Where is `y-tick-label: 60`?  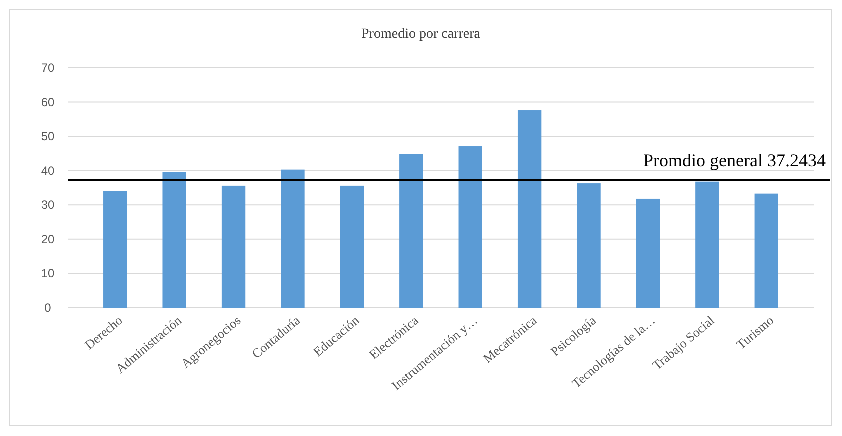
y-tick-label: 60 is located at coordinates (48, 102).